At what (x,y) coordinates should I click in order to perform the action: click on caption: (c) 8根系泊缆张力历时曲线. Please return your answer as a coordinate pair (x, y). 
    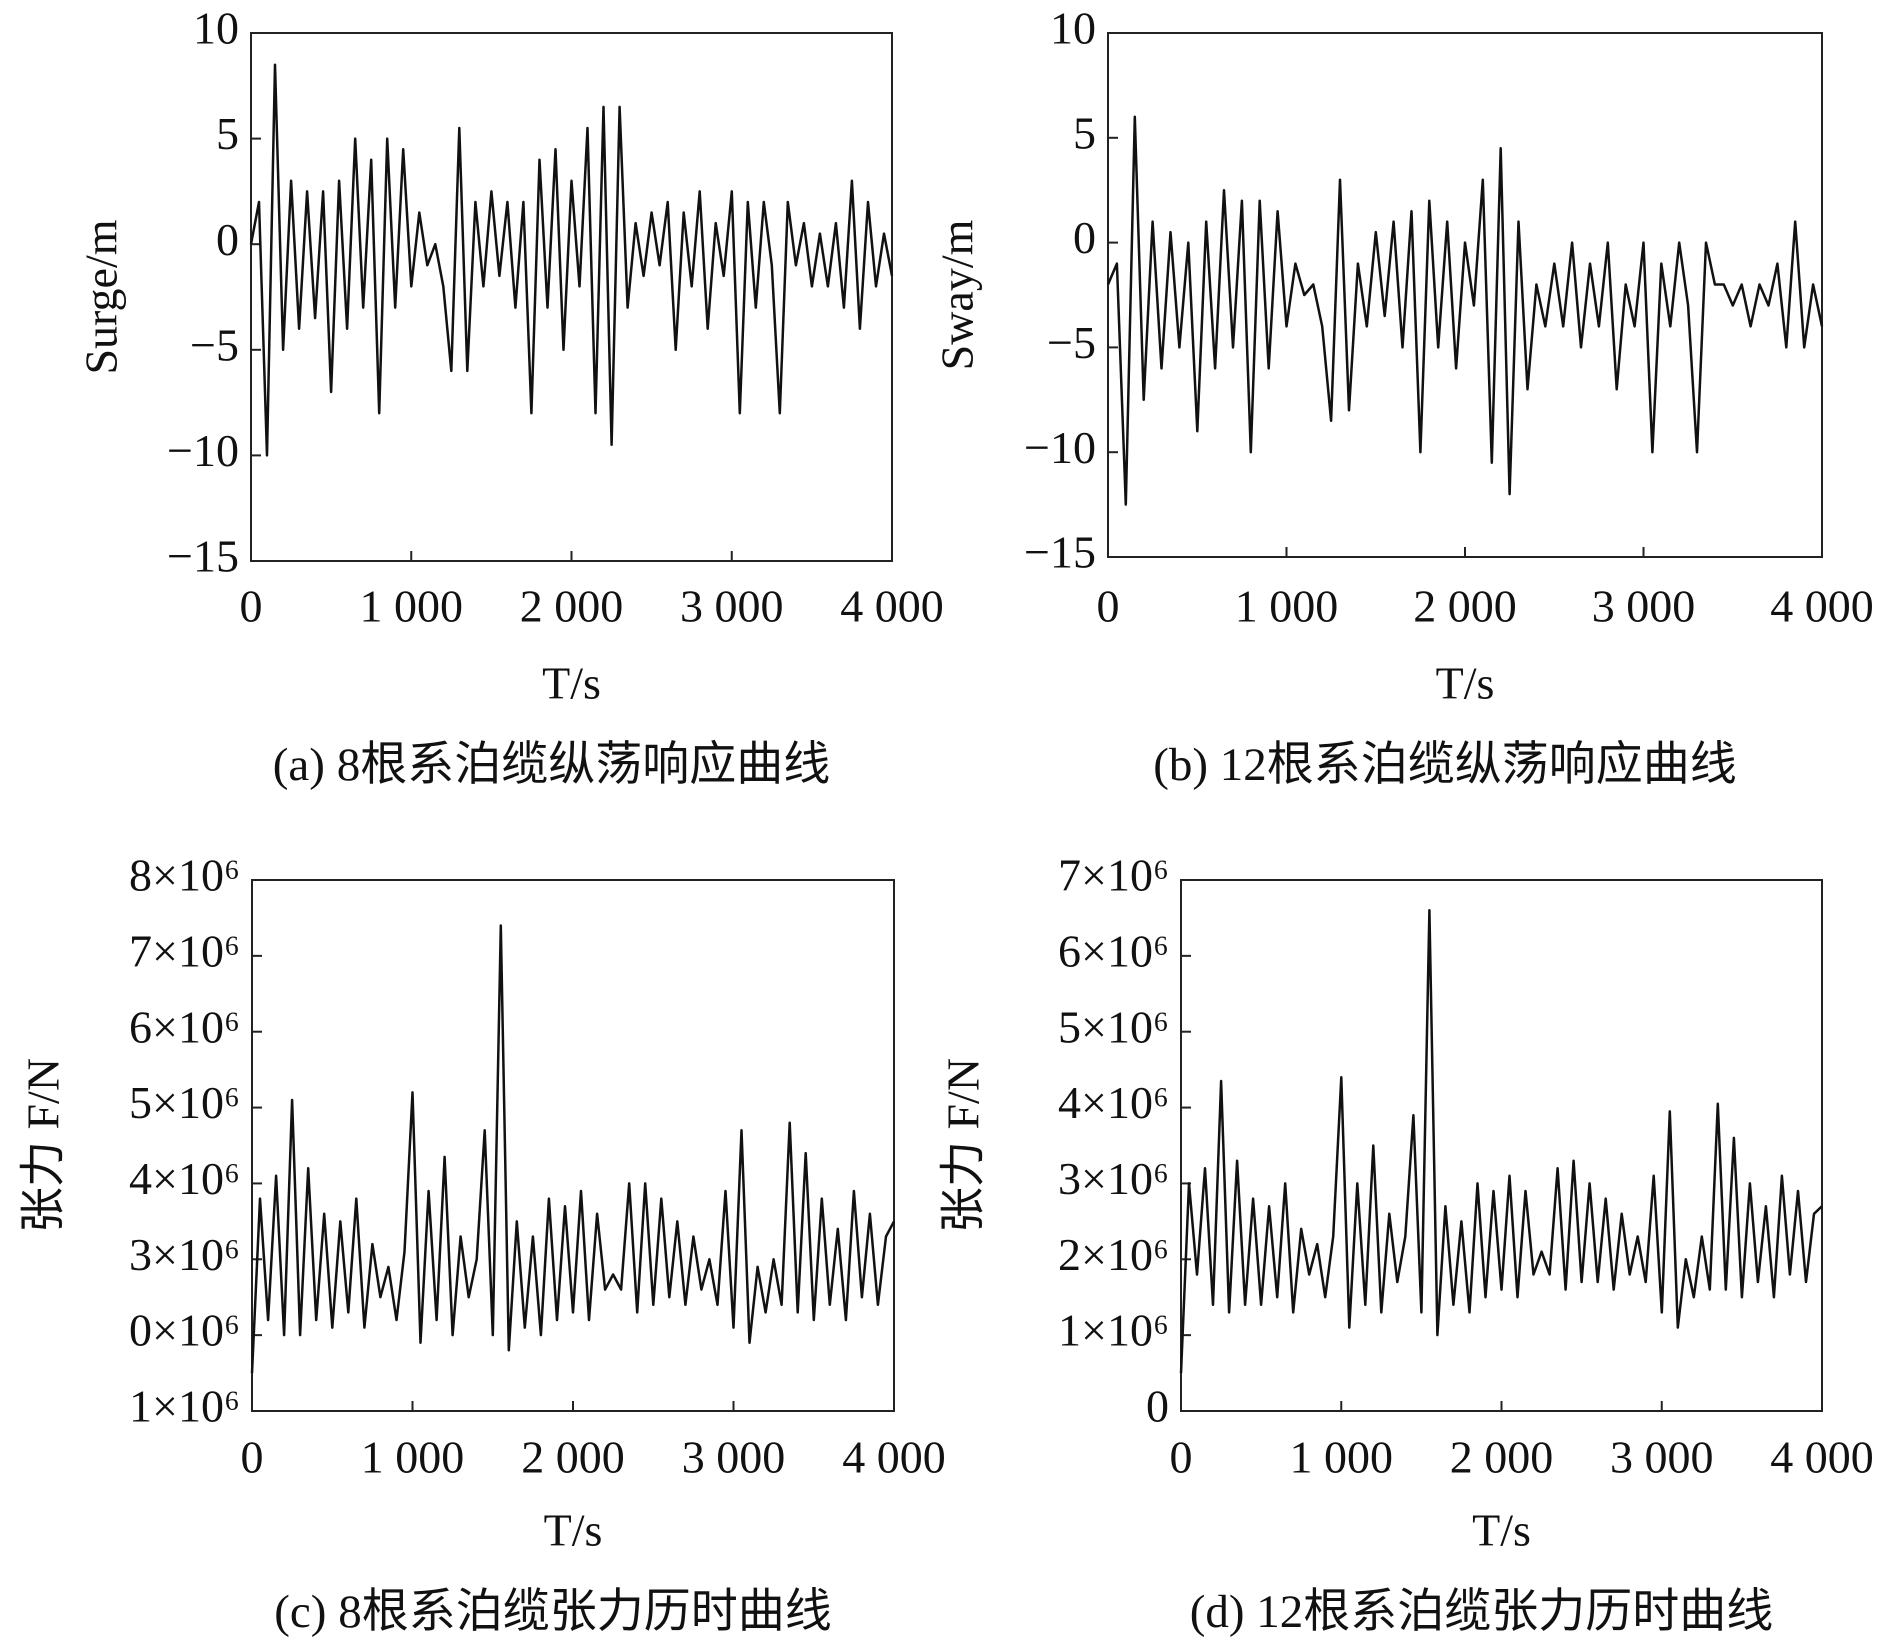
    Looking at the image, I should click on (552, 1612).